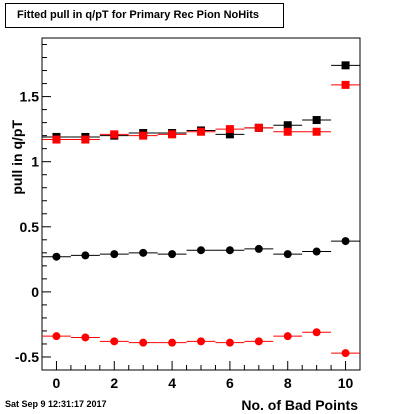 This screenshot has height=414, width=400. What do you see at coordinates (56, 404) in the screenshot?
I see `footer-timestamp: Sat Sep 9 12:31:17 2017` at bounding box center [56, 404].